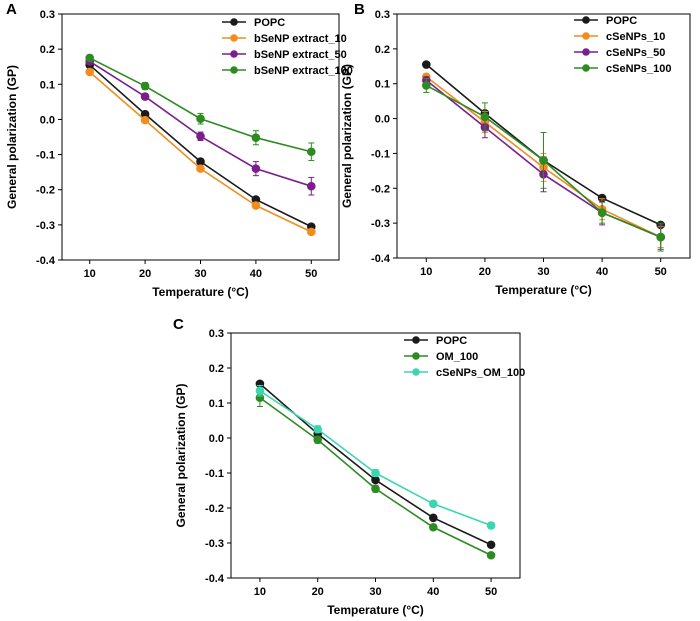  I want to click on legend-label: cSeNPs_50, so click(635, 53).